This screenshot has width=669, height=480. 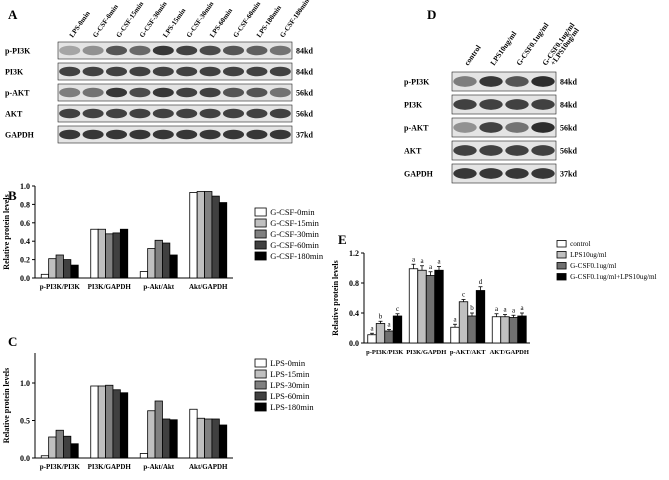 I want to click on legend-label: LPS-0min, so click(x=288, y=363).